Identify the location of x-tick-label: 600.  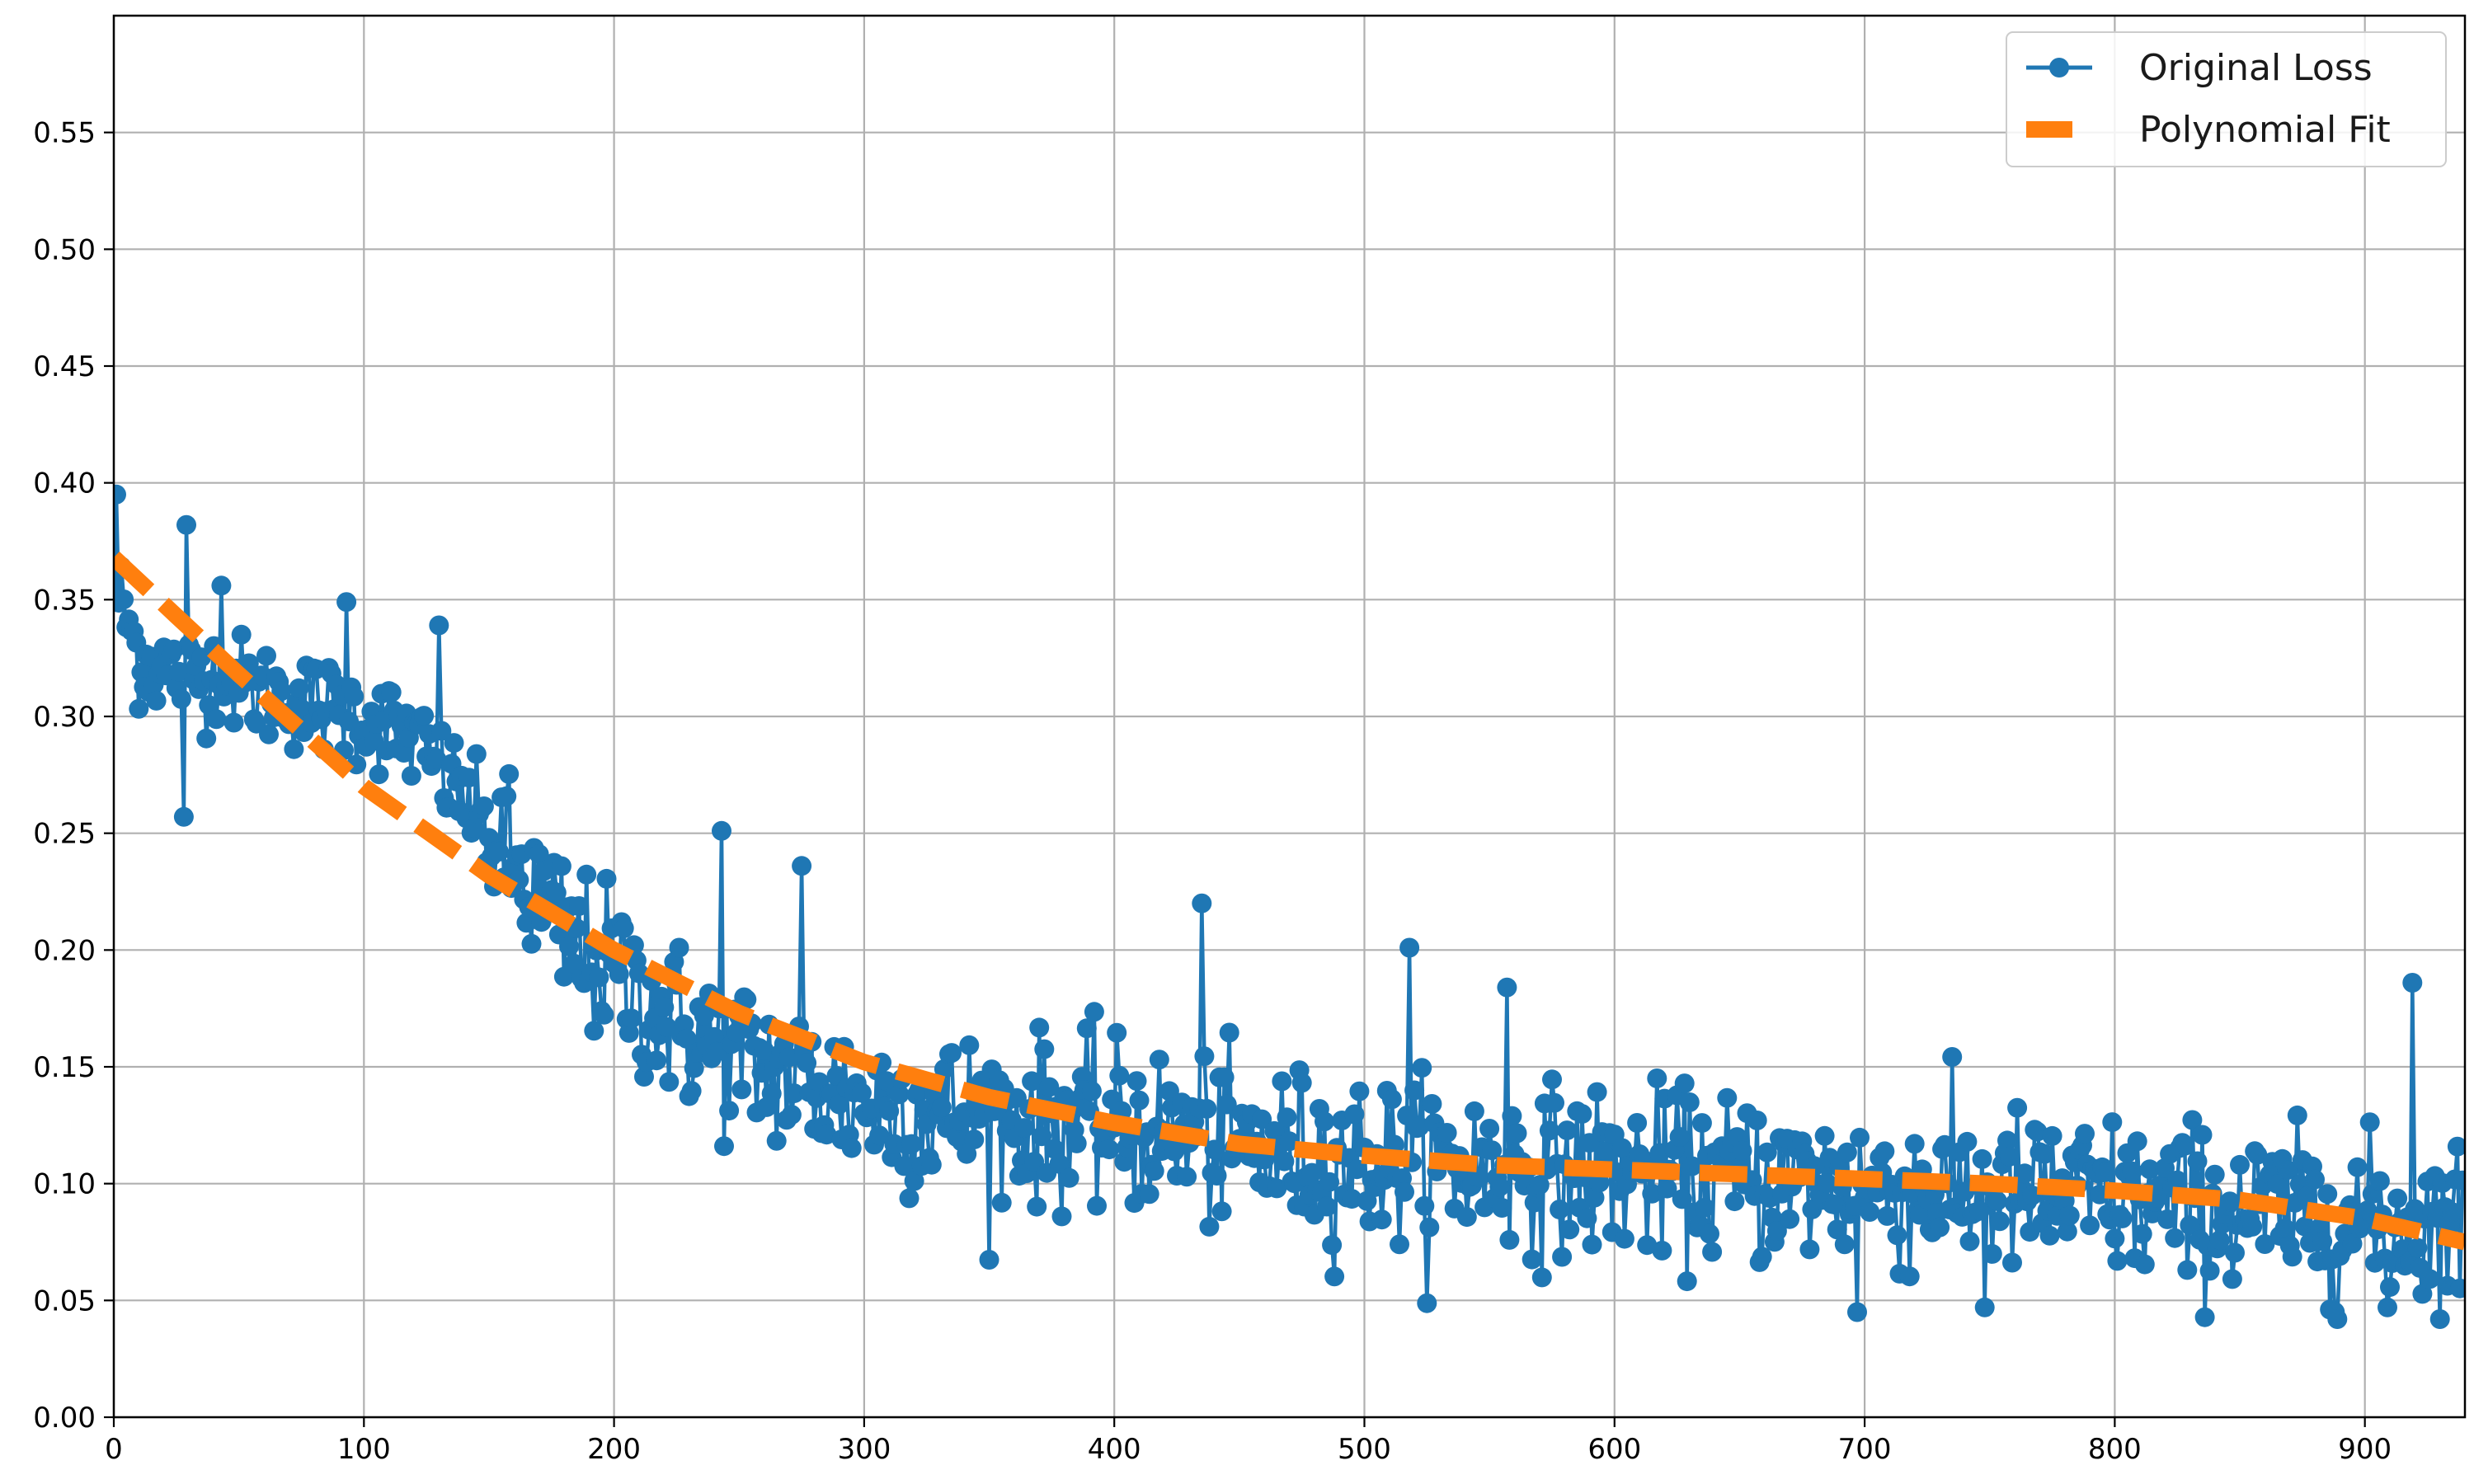
(1614, 1449).